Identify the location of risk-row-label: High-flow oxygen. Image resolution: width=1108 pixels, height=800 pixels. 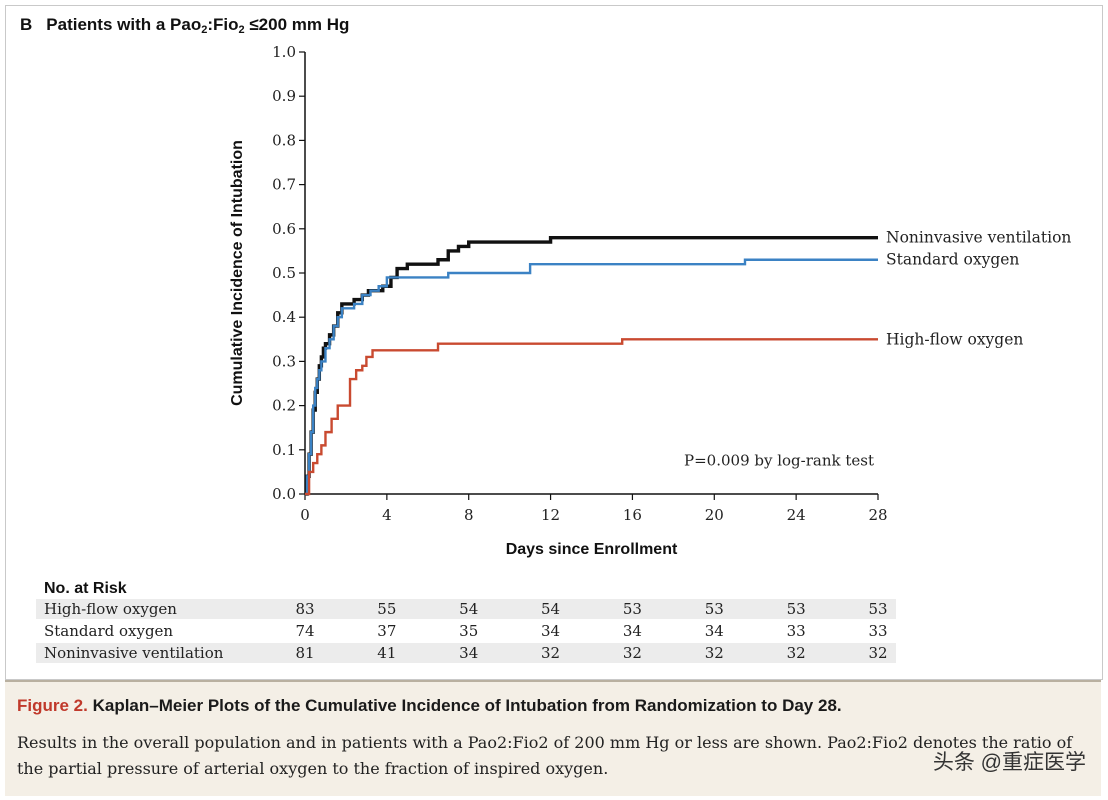
(110, 609).